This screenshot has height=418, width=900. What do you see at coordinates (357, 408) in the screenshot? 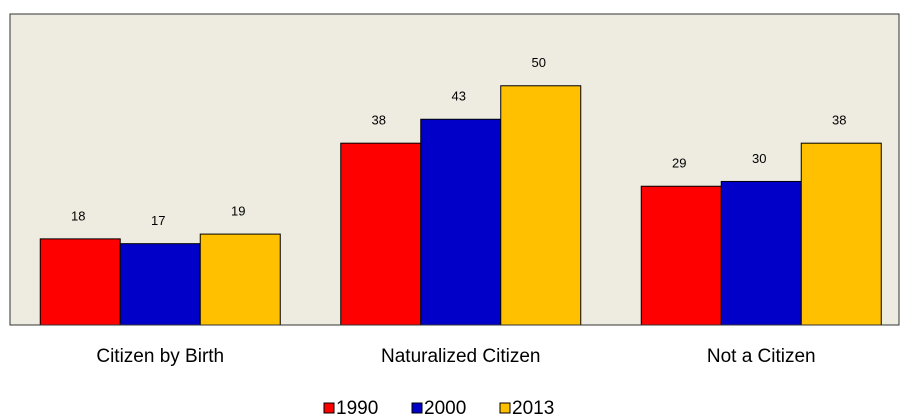
I see `legend-label: 1990` at bounding box center [357, 408].